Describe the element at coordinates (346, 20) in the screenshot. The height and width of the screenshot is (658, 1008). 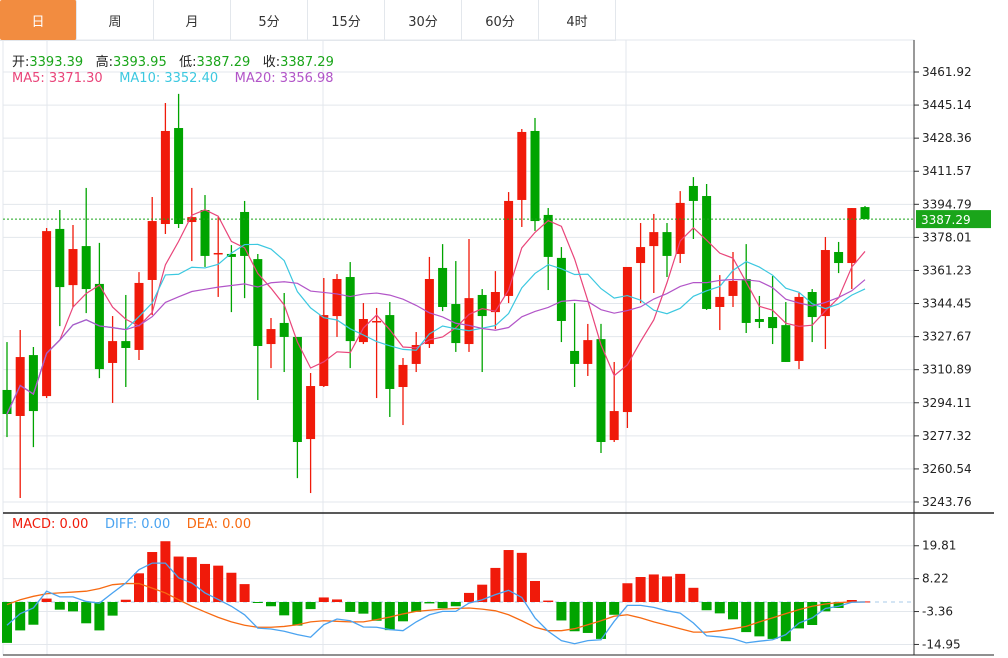
I see `tab-15min: 15分` at that location.